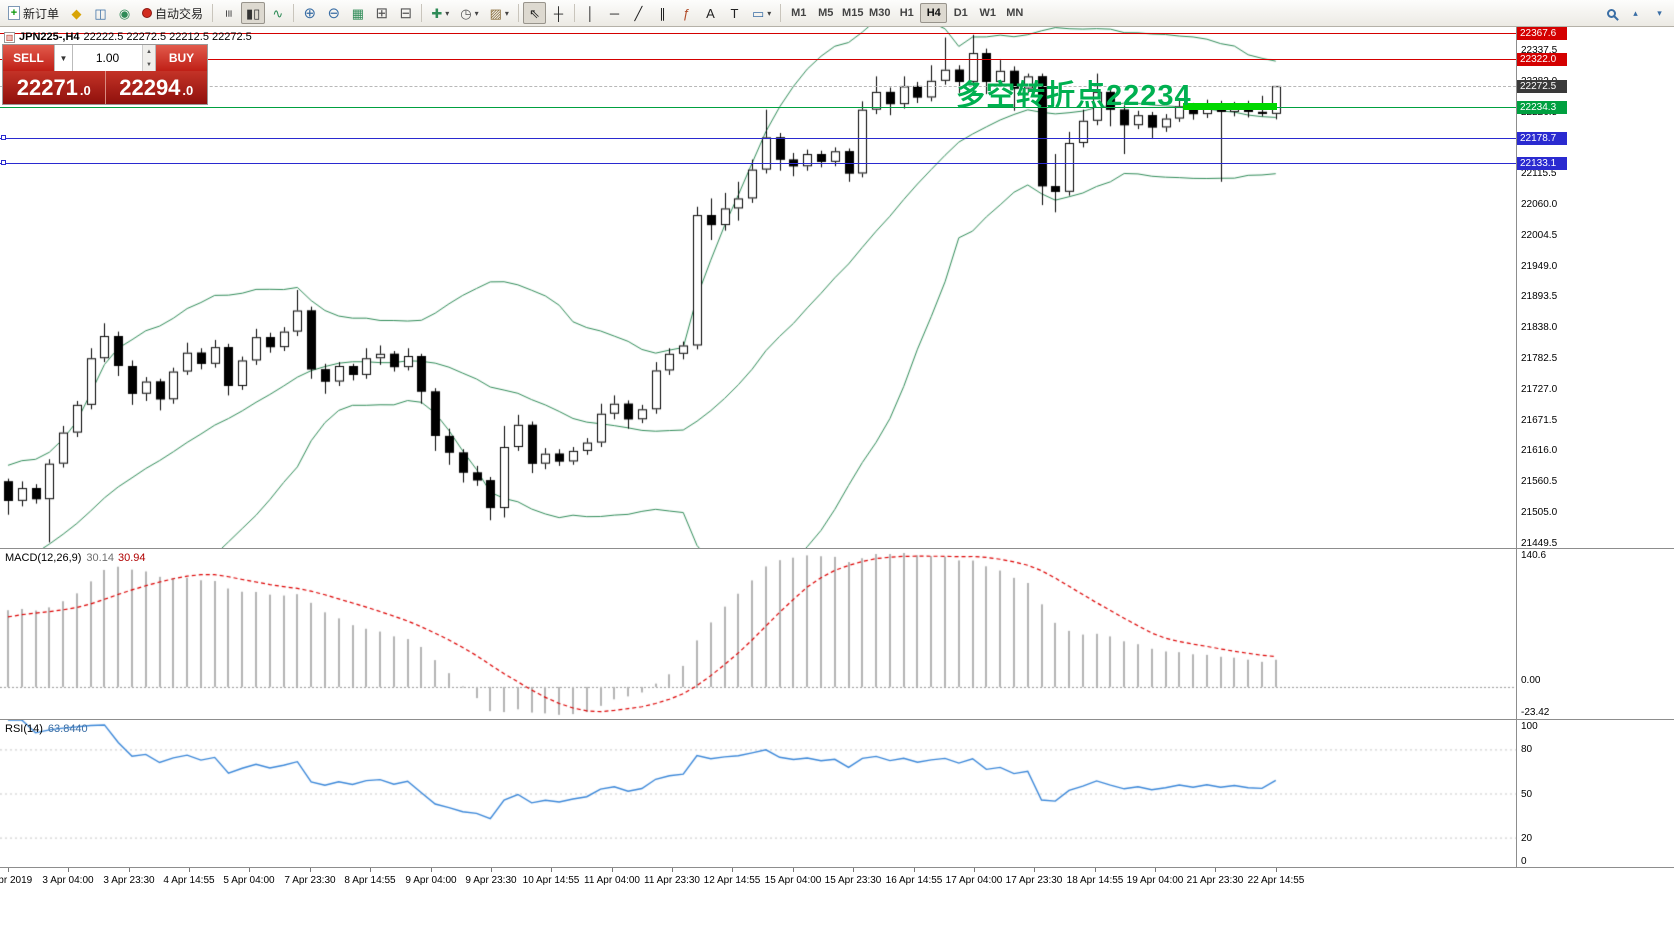 The image size is (1674, 948). What do you see at coordinates (1524, 861) in the screenshot?
I see `rsi-scale-label: 0` at bounding box center [1524, 861].